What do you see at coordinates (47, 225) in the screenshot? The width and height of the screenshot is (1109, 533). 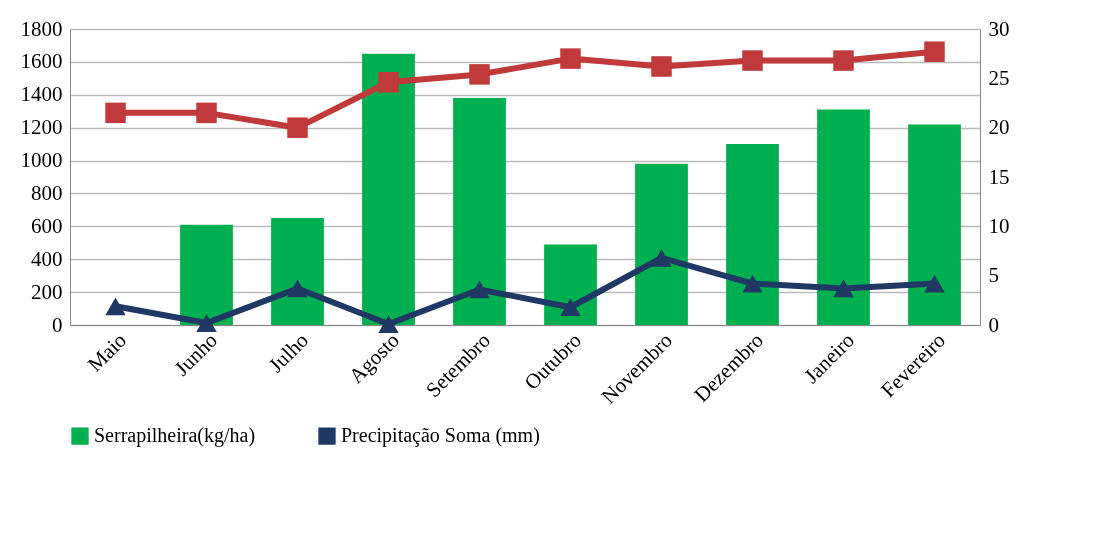 I see `y-tick-label: 600` at bounding box center [47, 225].